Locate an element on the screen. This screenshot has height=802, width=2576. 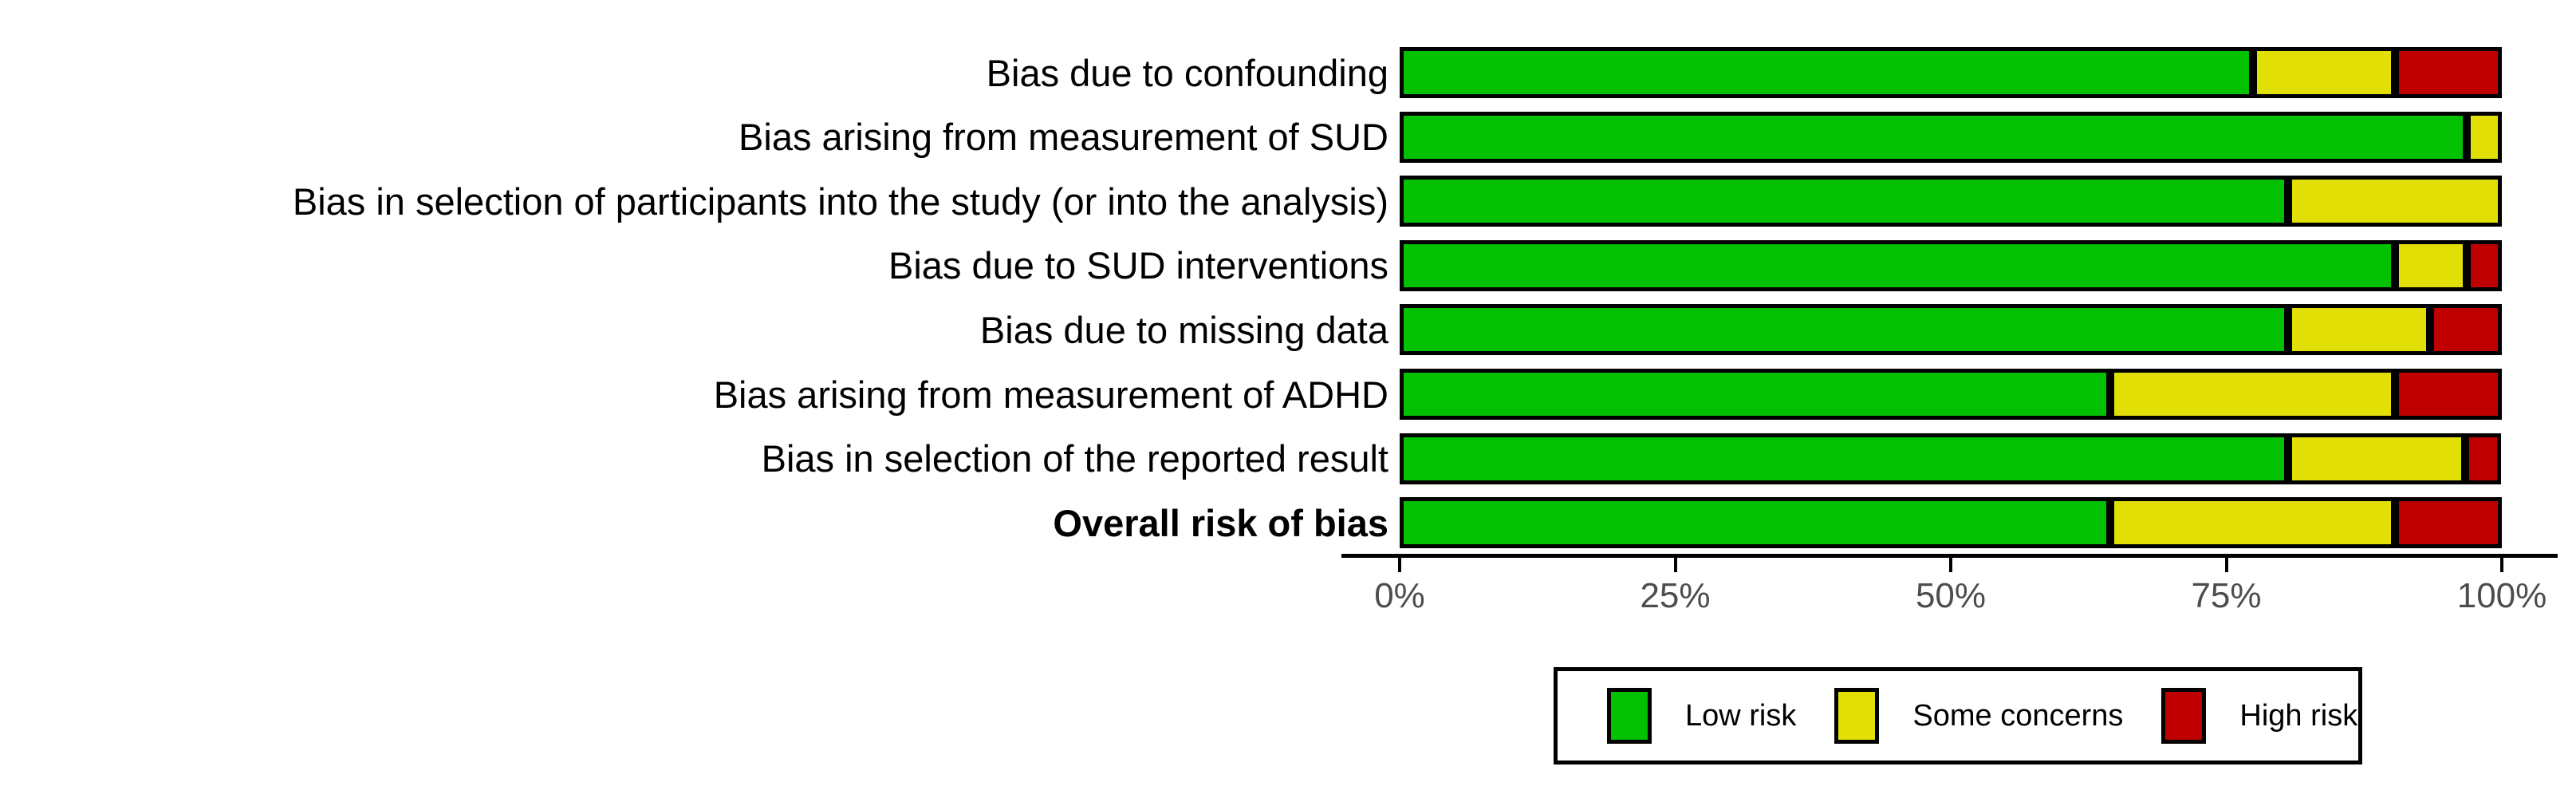
legend-label-some-concerns: Some concerns is located at coordinates (2018, 715).